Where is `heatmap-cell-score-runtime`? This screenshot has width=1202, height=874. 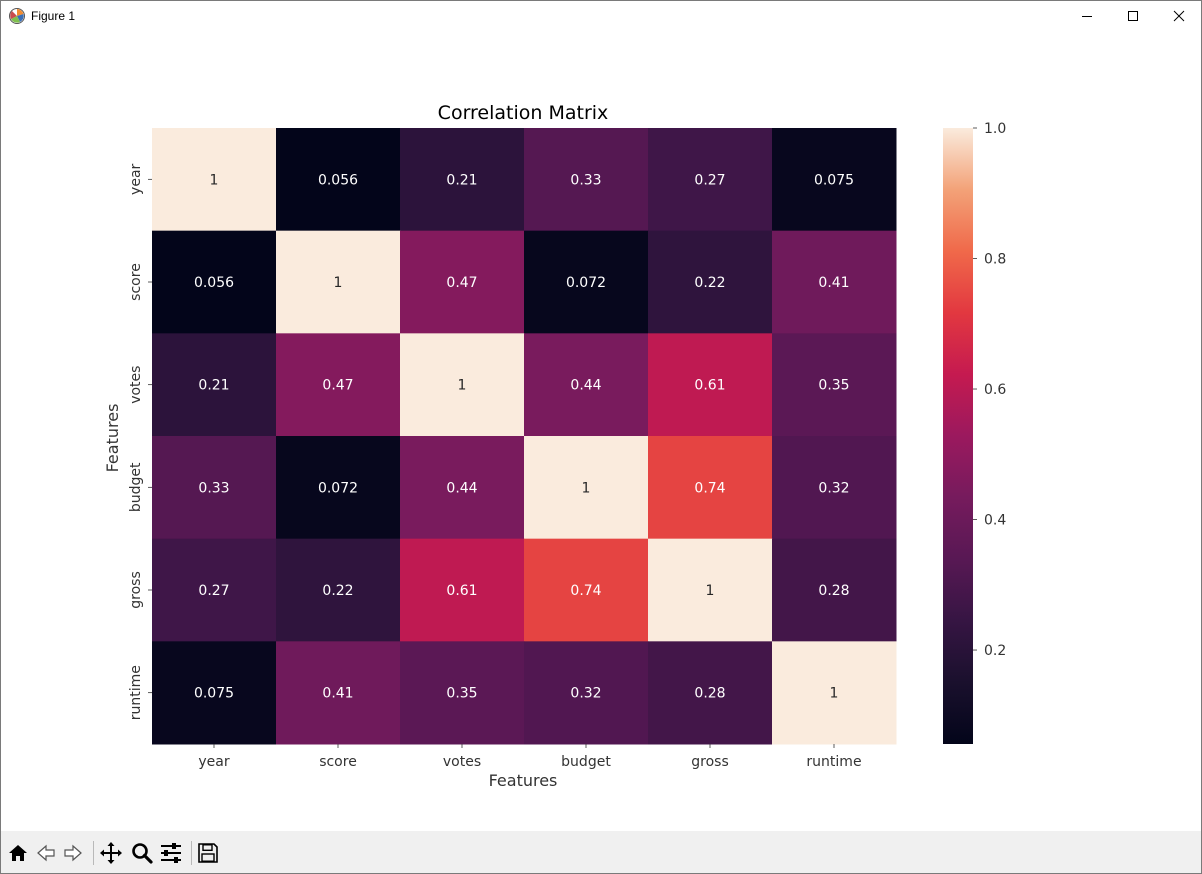
heatmap-cell-score-runtime is located at coordinates (834, 282).